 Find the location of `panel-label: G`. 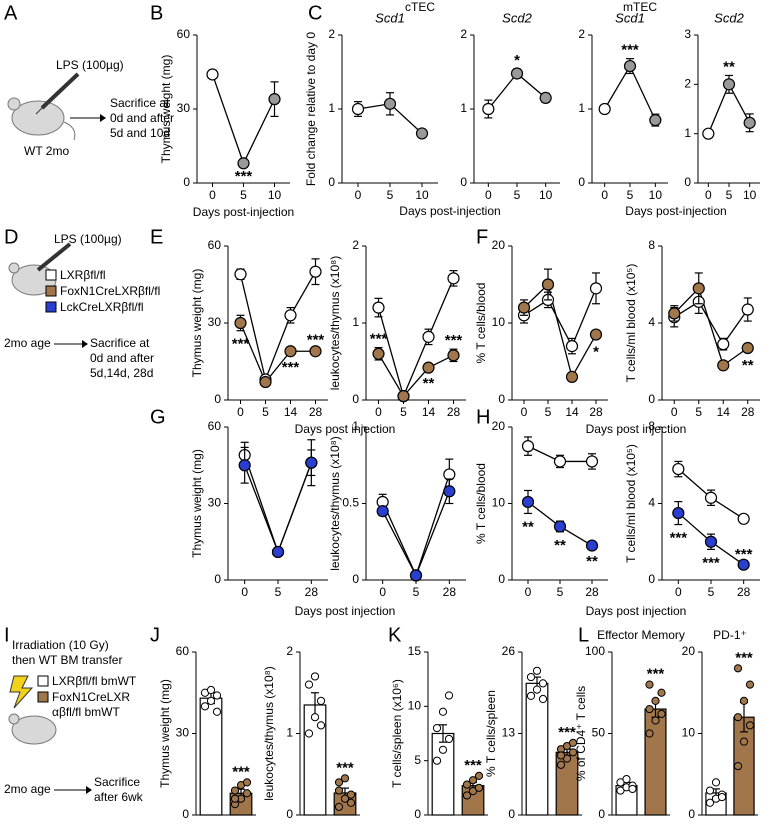

panel-label: G is located at coordinates (158, 417).